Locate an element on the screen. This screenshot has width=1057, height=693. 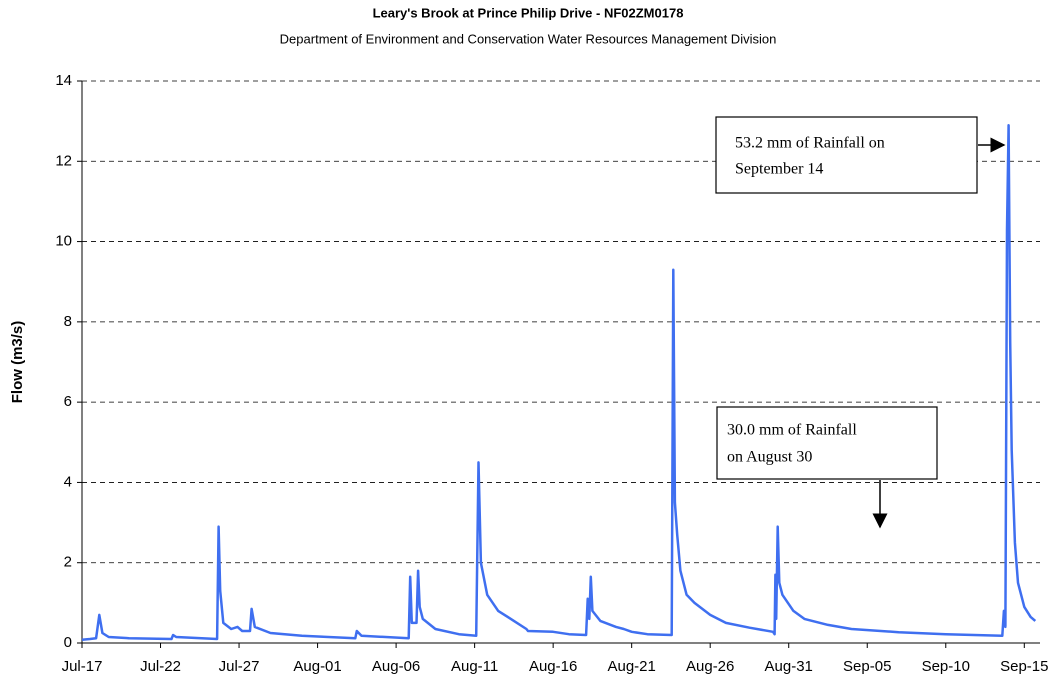
annotation-text: 30.0 mm of Rainfall is located at coordinates (792, 430).